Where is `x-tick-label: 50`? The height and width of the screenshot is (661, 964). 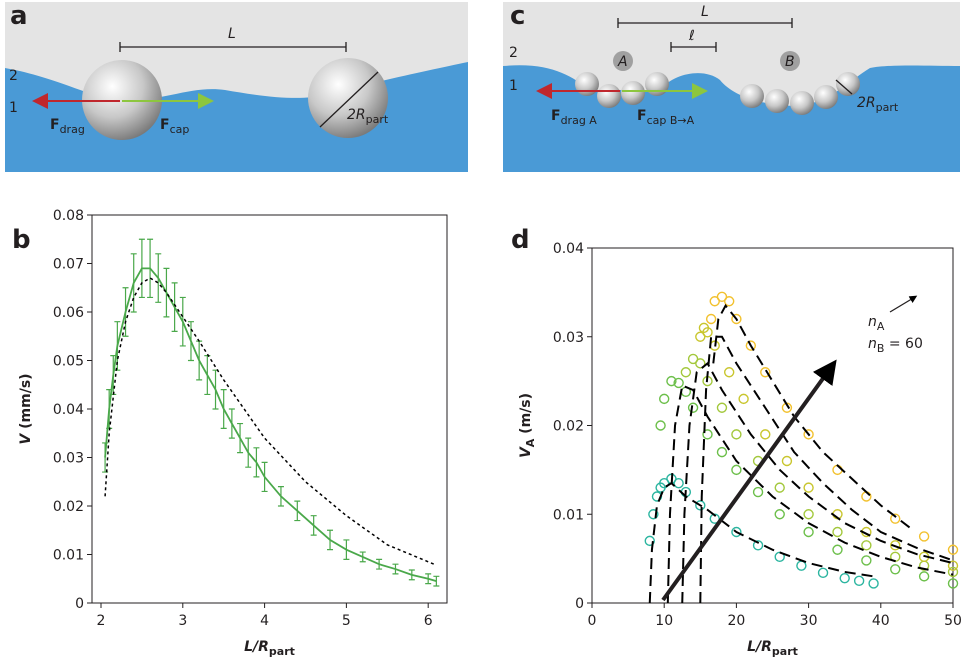
x-tick-label: 50 is located at coordinates (953, 621).